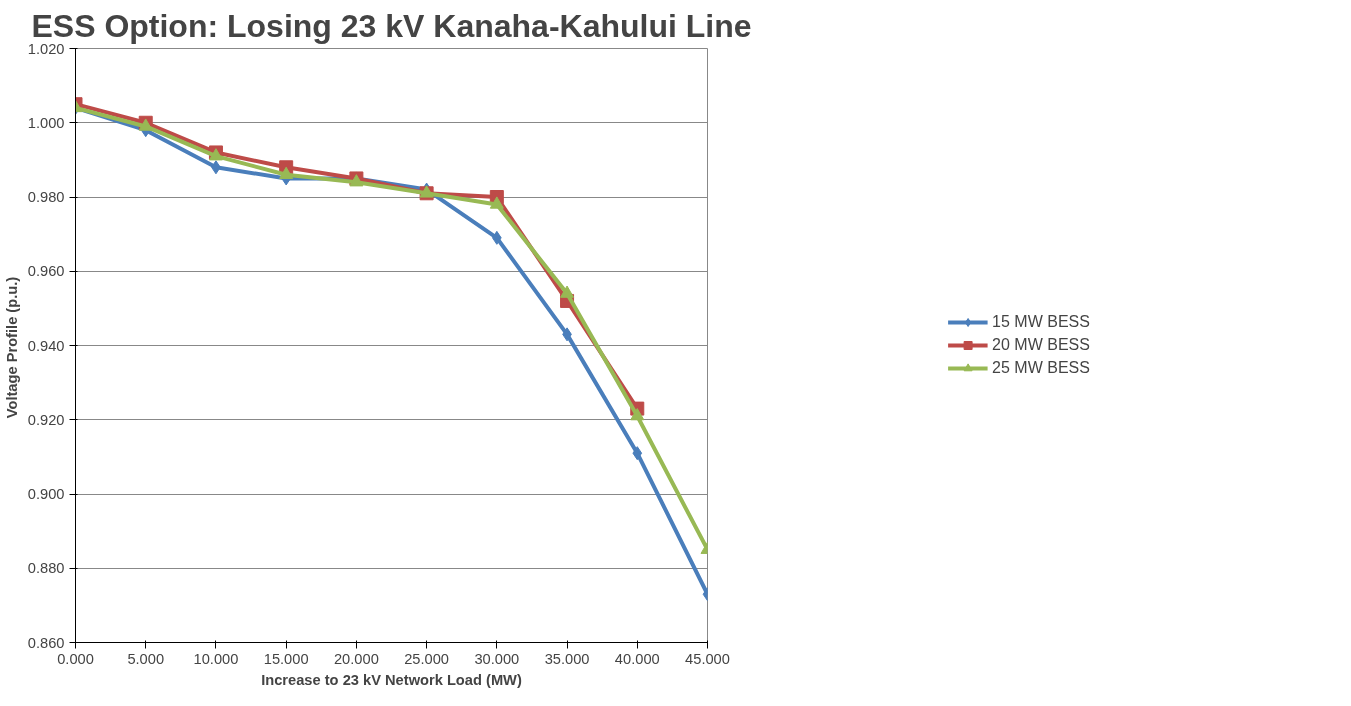 This screenshot has width=1351, height=706. What do you see at coordinates (46, 197) in the screenshot?
I see `y-tick-label: 0.980` at bounding box center [46, 197].